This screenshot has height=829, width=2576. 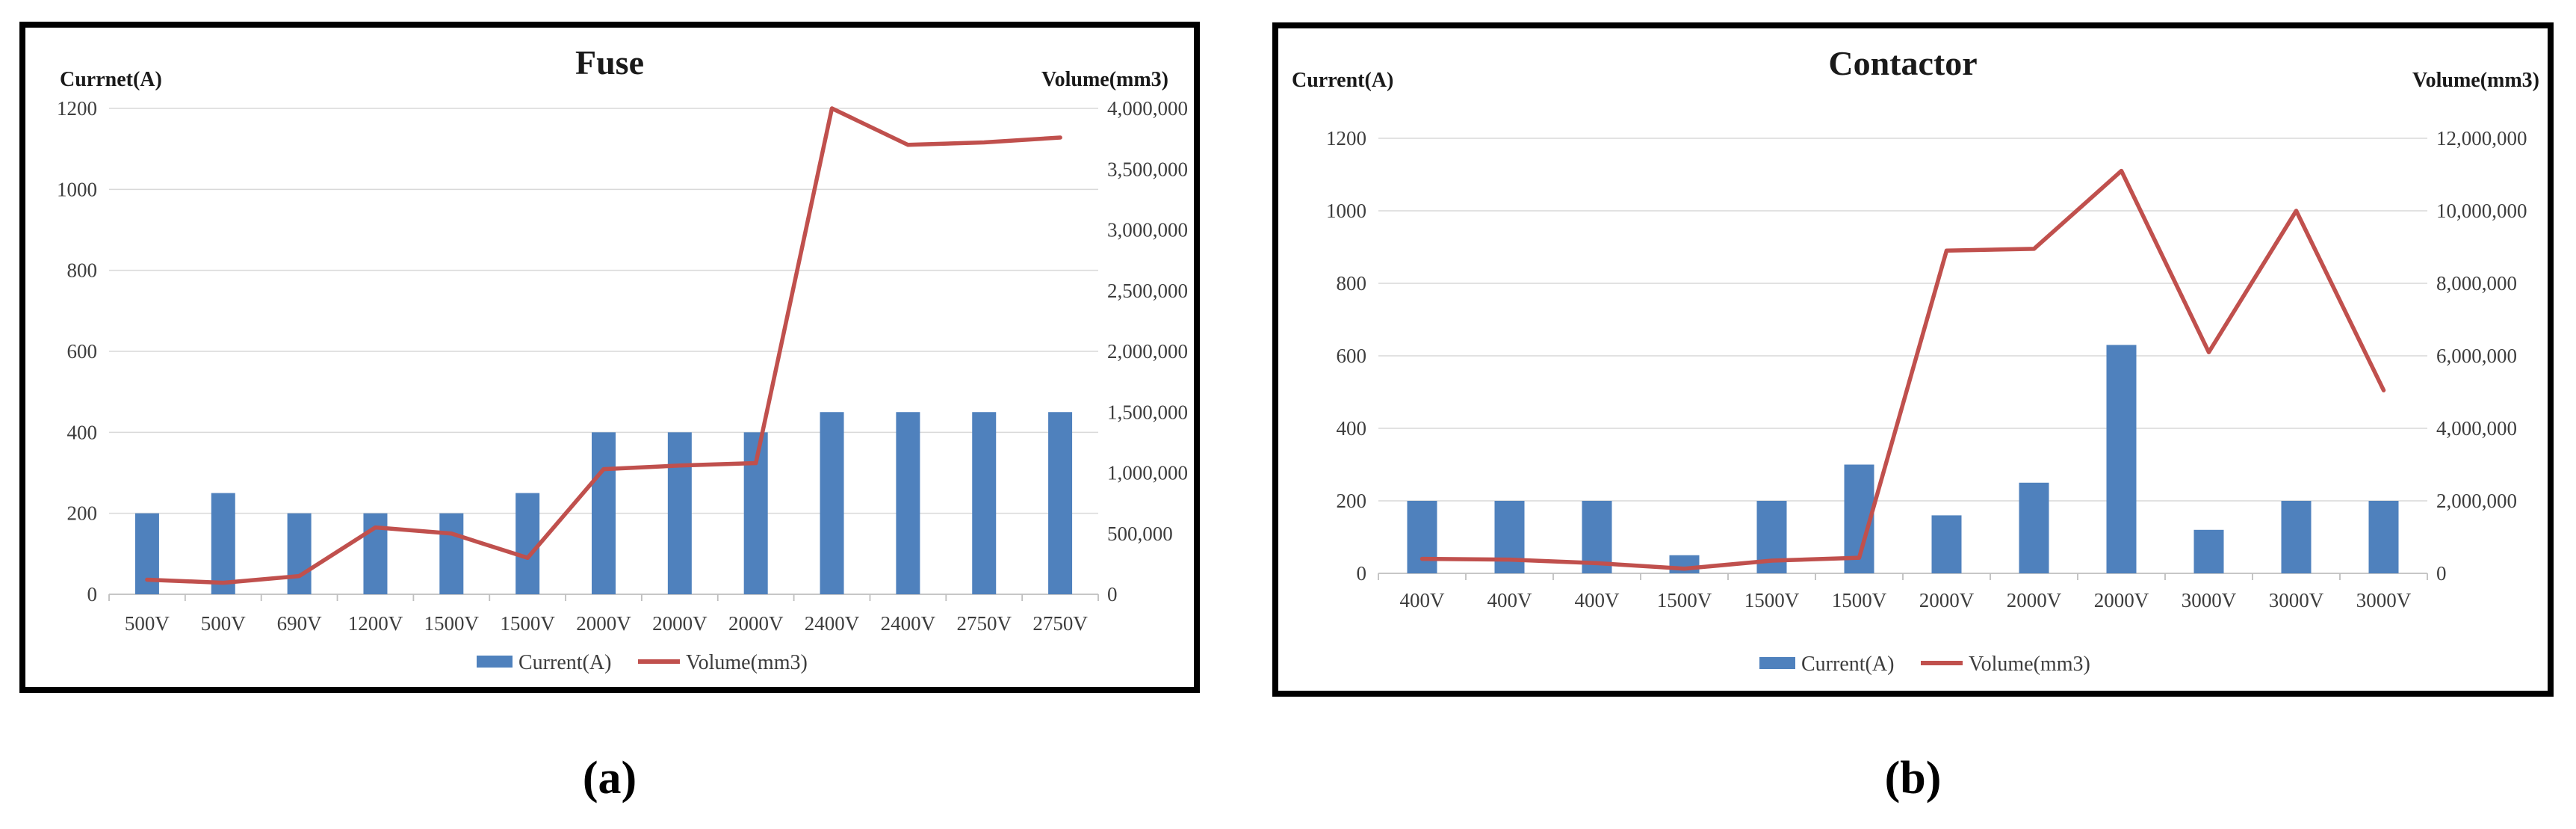 I want to click on right-tick-label: 3,500,000, so click(x=1147, y=169).